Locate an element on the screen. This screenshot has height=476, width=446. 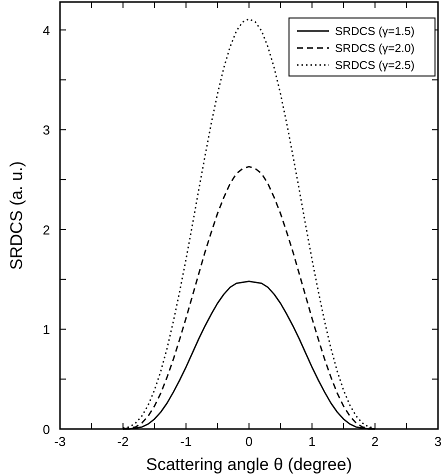
x-tick-label: -2 is located at coordinates (123, 441).